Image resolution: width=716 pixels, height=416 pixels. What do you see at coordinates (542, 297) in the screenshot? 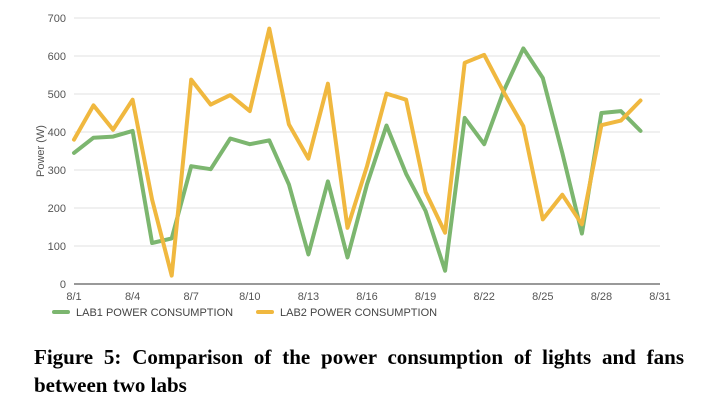
I see `x-tick-label: 8/25` at bounding box center [542, 297].